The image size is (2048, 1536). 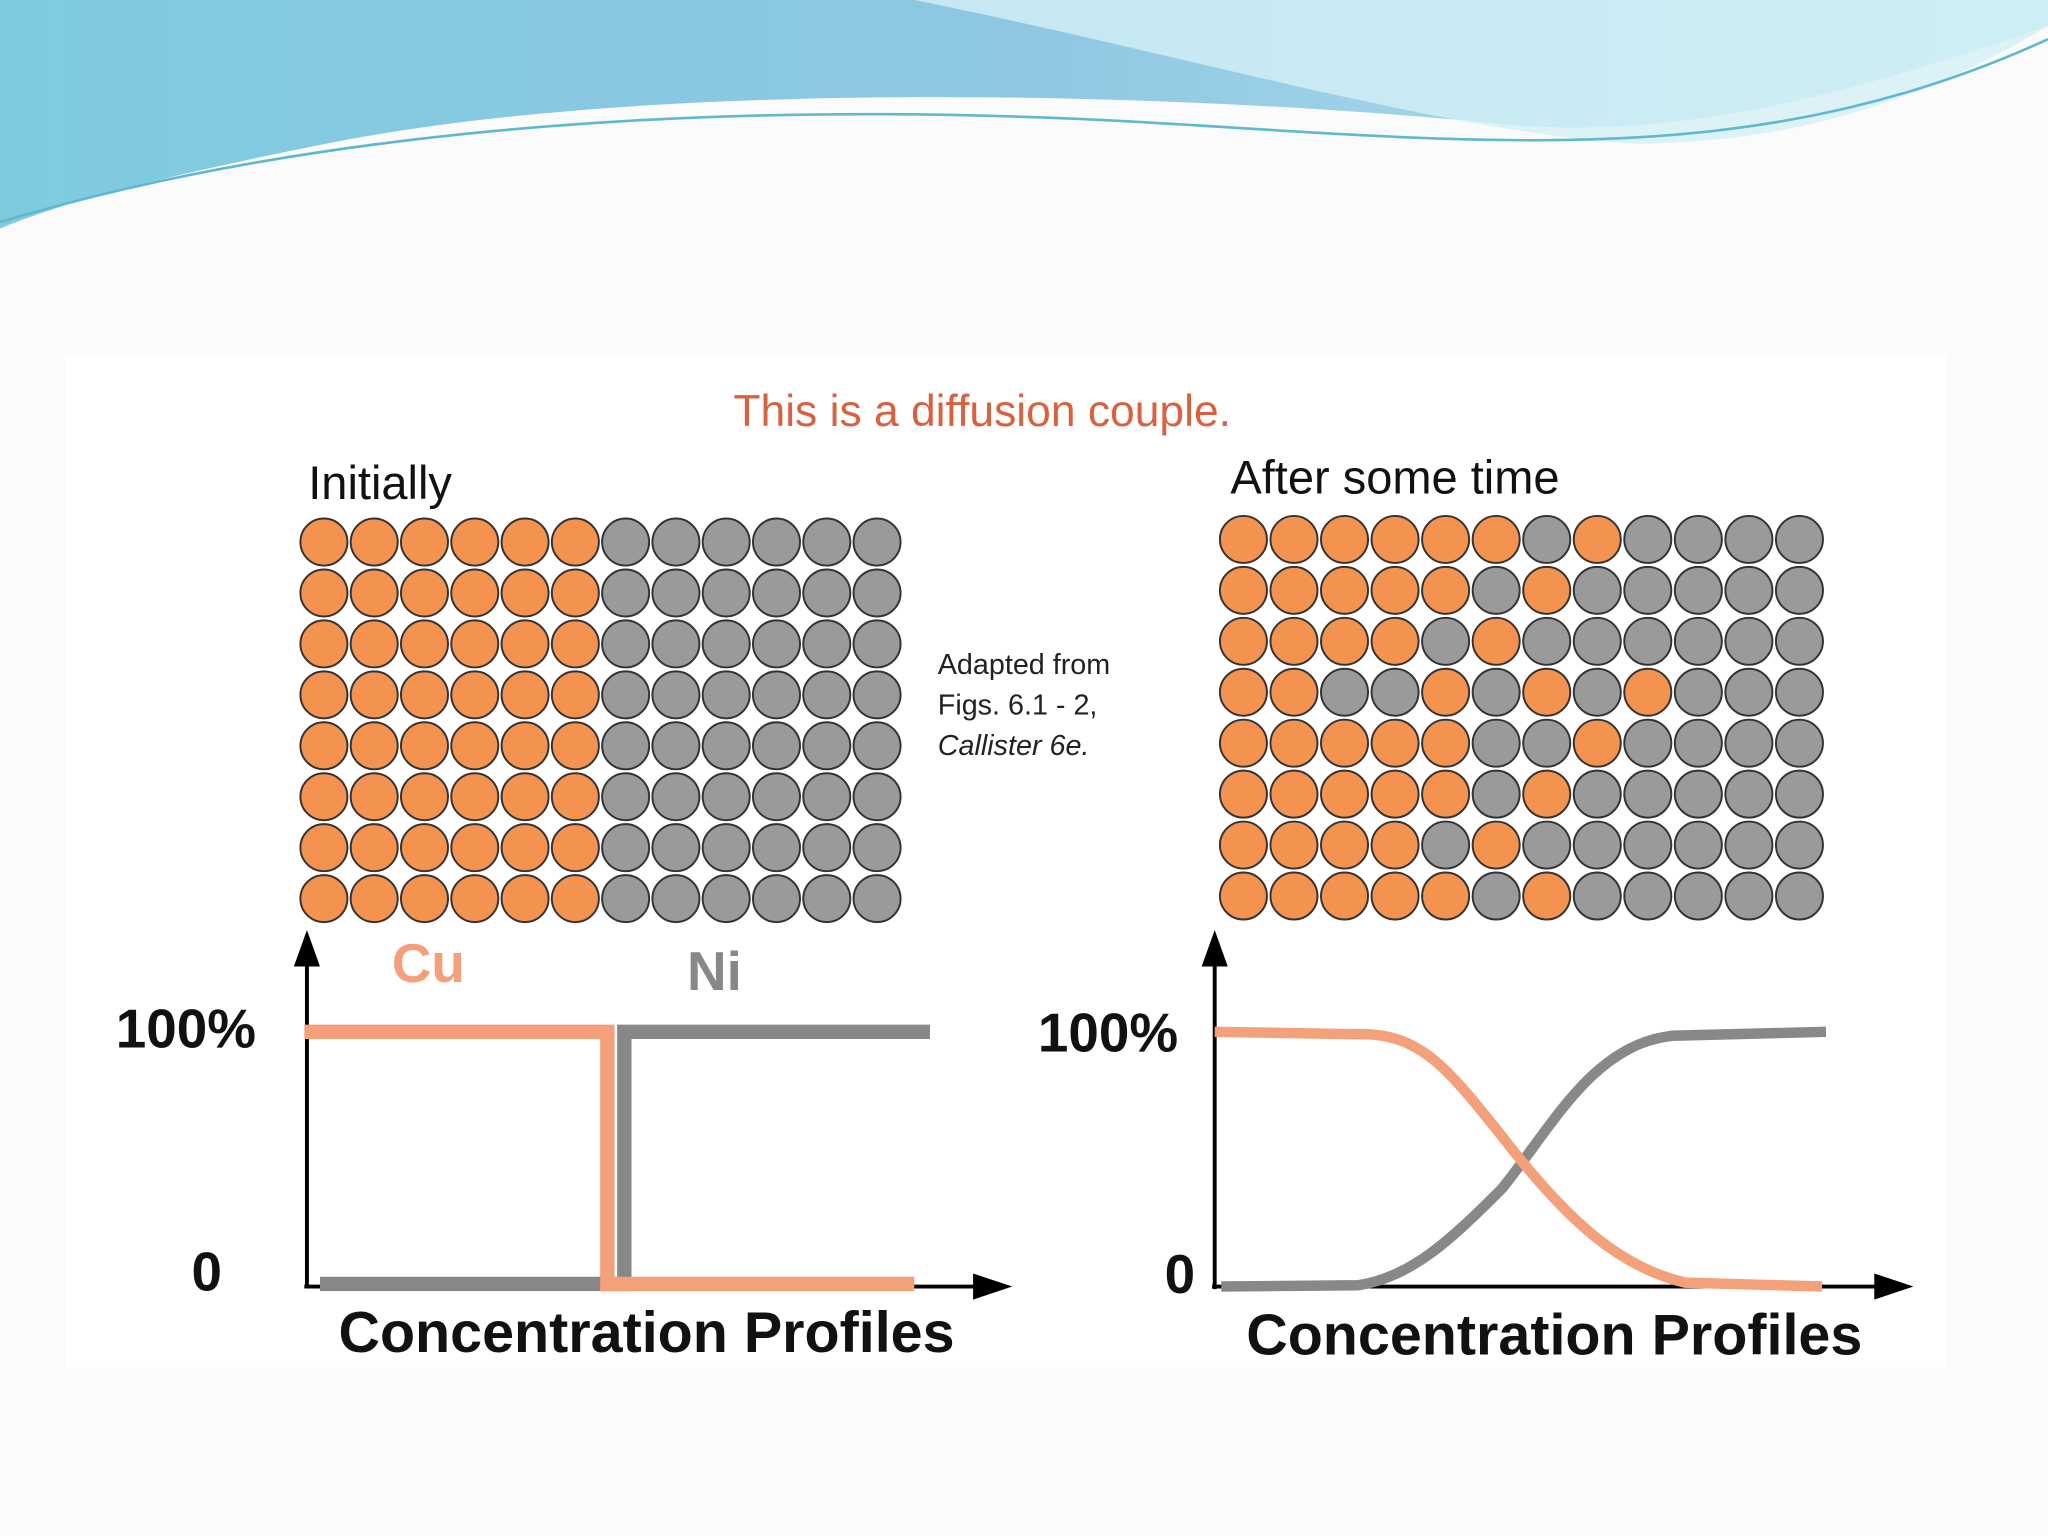 What do you see at coordinates (1394, 477) in the screenshot?
I see `panel-label: After some time` at bounding box center [1394, 477].